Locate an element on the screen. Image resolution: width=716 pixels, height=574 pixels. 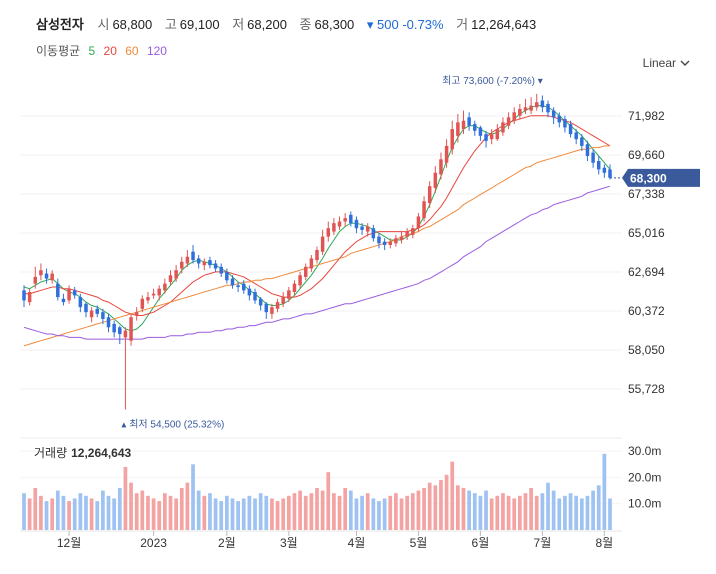
ma60-label: 60 is located at coordinates (132, 51).